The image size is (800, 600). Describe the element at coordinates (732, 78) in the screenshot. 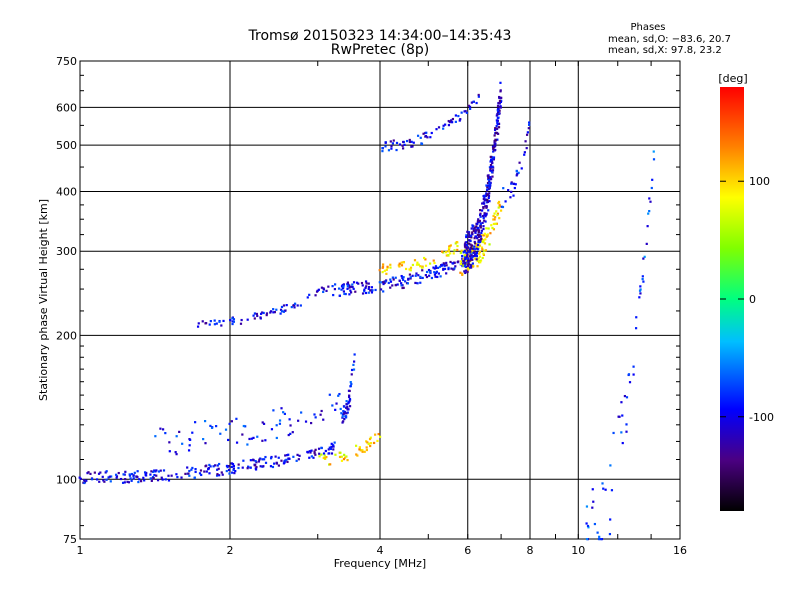

I see `colorbar-label: [deg]` at that location.